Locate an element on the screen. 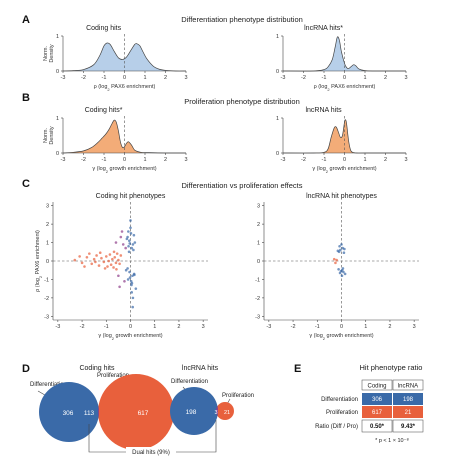 This screenshot has height=466, width=474. table-footnote: * p < 1 × 10⁻⁸ is located at coordinates (392, 440).